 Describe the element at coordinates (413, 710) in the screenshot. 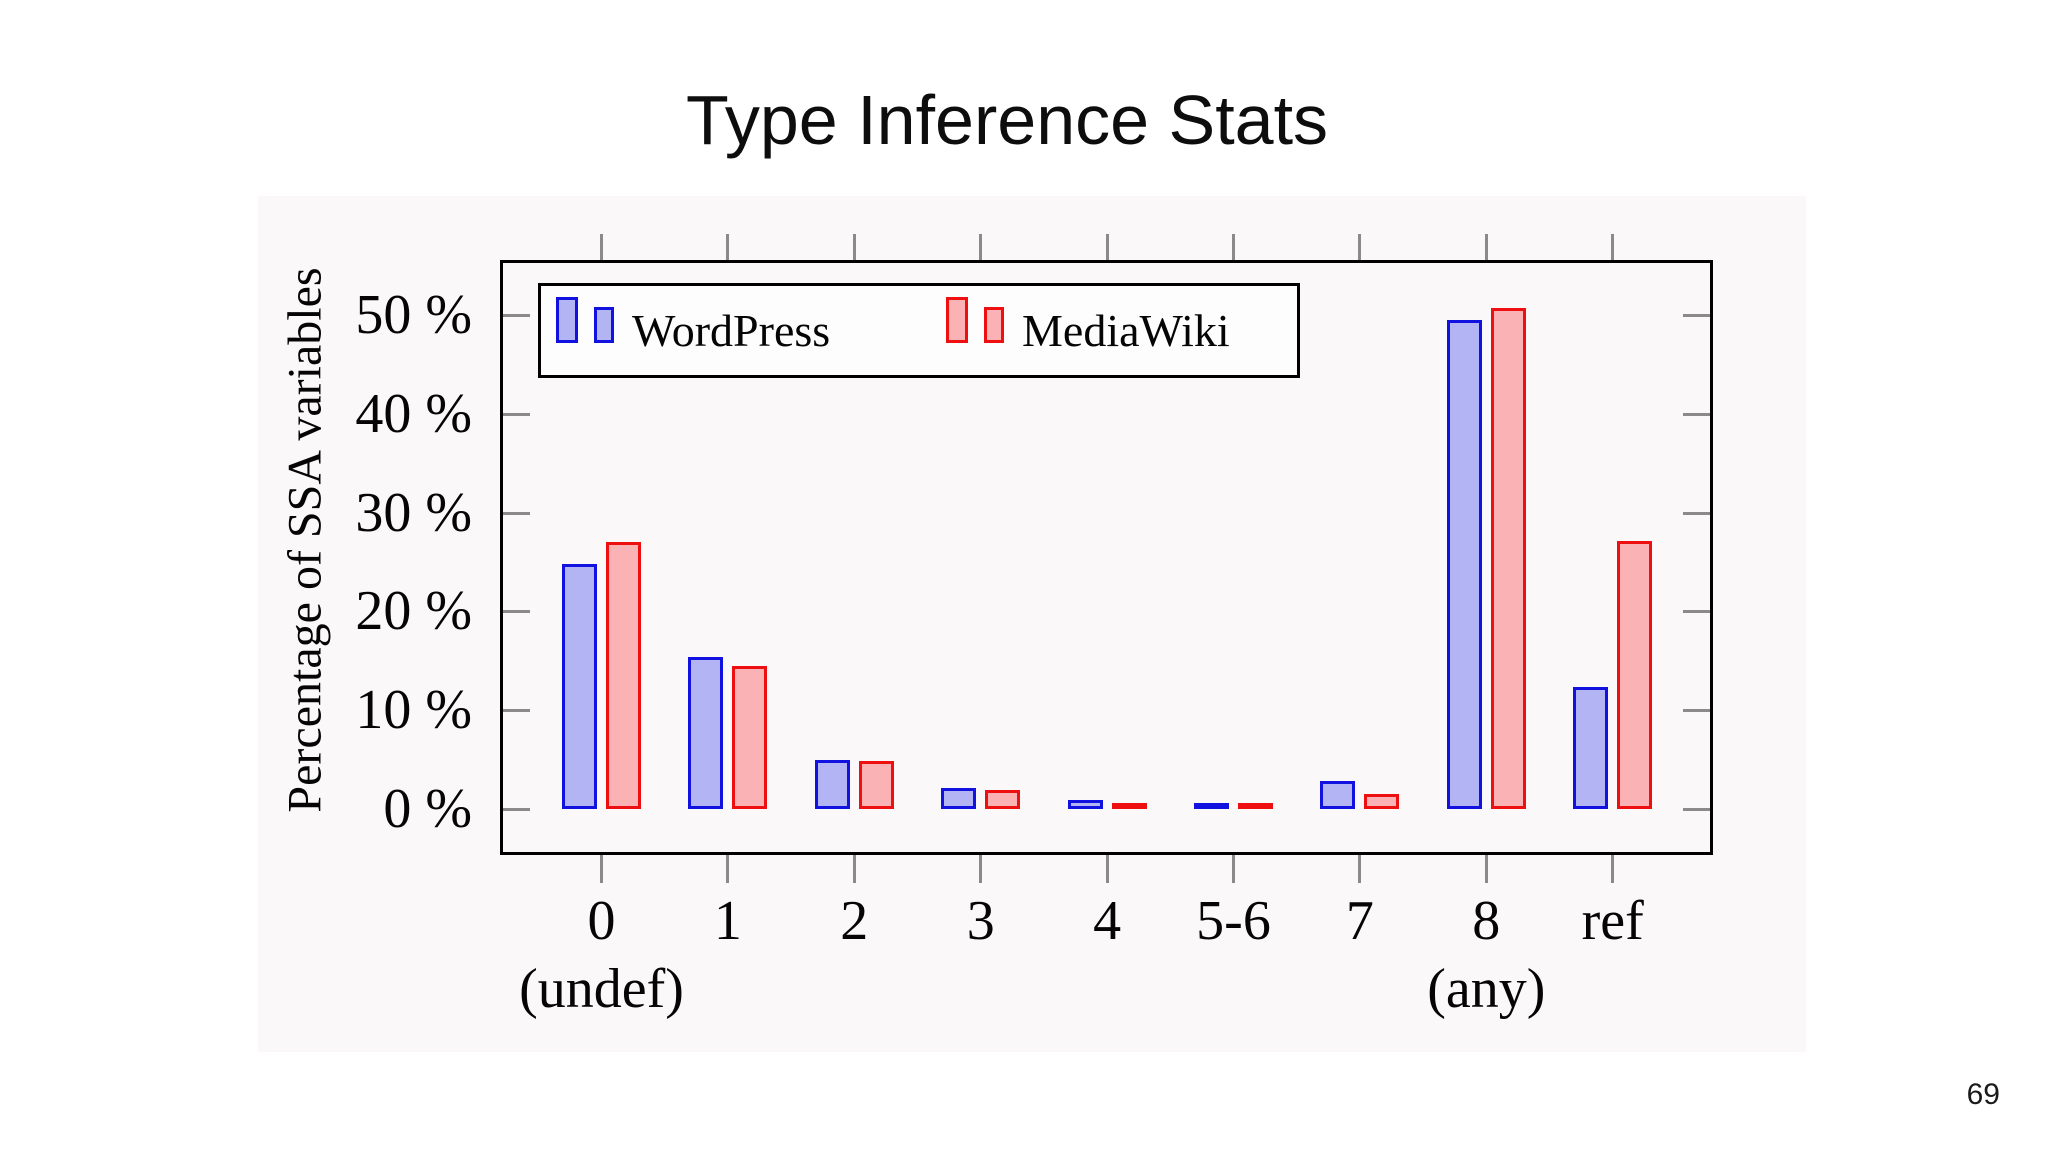

I see `y-tick-label: 10 %` at that location.